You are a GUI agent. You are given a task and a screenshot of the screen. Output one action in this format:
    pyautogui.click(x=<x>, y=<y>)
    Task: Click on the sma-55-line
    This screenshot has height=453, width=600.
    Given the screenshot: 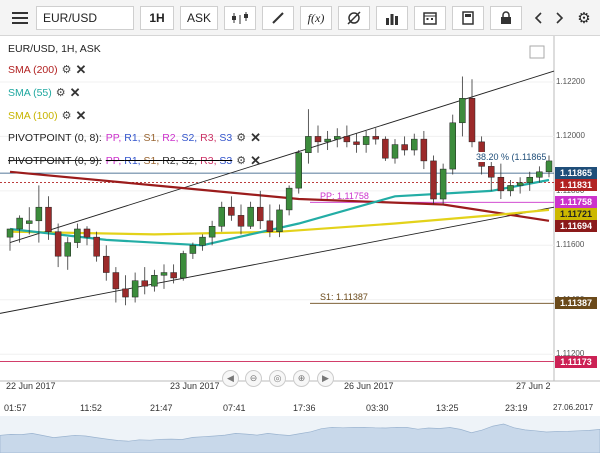 What is the action you would take?
    pyautogui.click(x=279, y=212)
    